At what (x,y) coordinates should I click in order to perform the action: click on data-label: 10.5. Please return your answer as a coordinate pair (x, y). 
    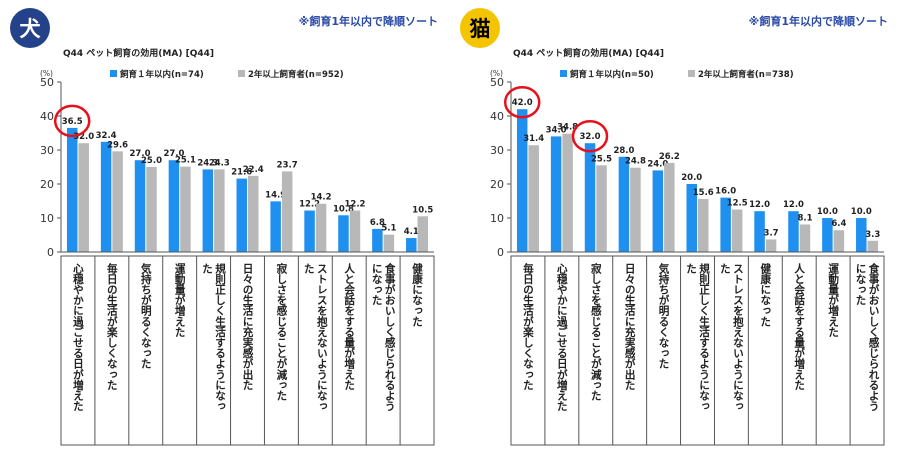
    Looking at the image, I should click on (422, 210).